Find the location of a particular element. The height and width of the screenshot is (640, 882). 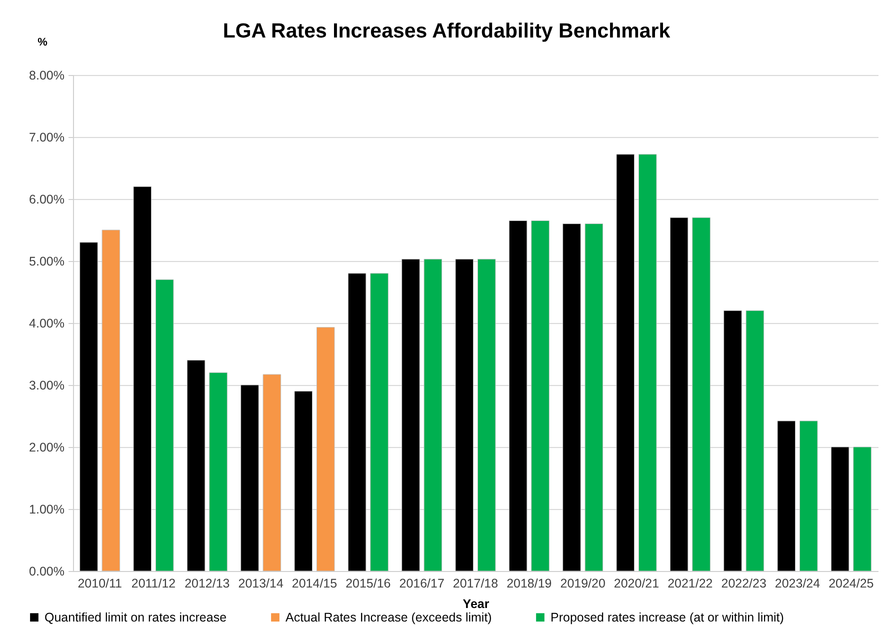

x-tick-label: 2023/24 is located at coordinates (797, 583).